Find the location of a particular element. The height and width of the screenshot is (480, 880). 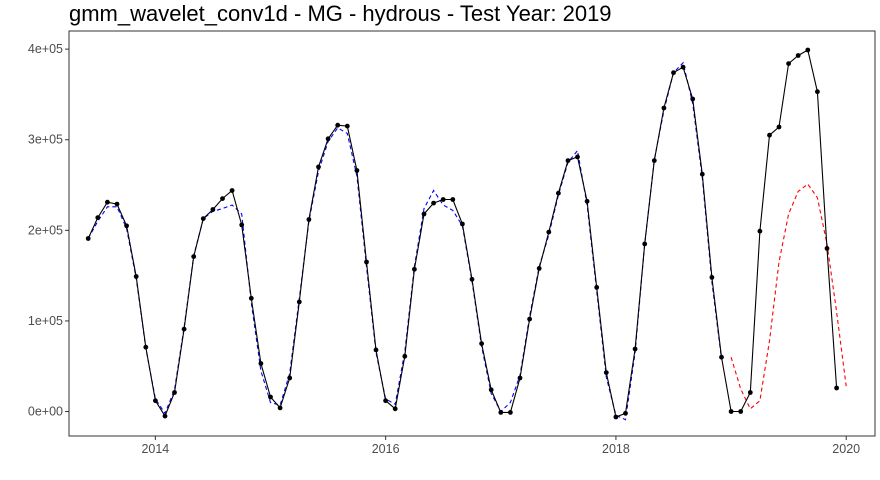

x-tick-label: 2016 is located at coordinates (386, 449).